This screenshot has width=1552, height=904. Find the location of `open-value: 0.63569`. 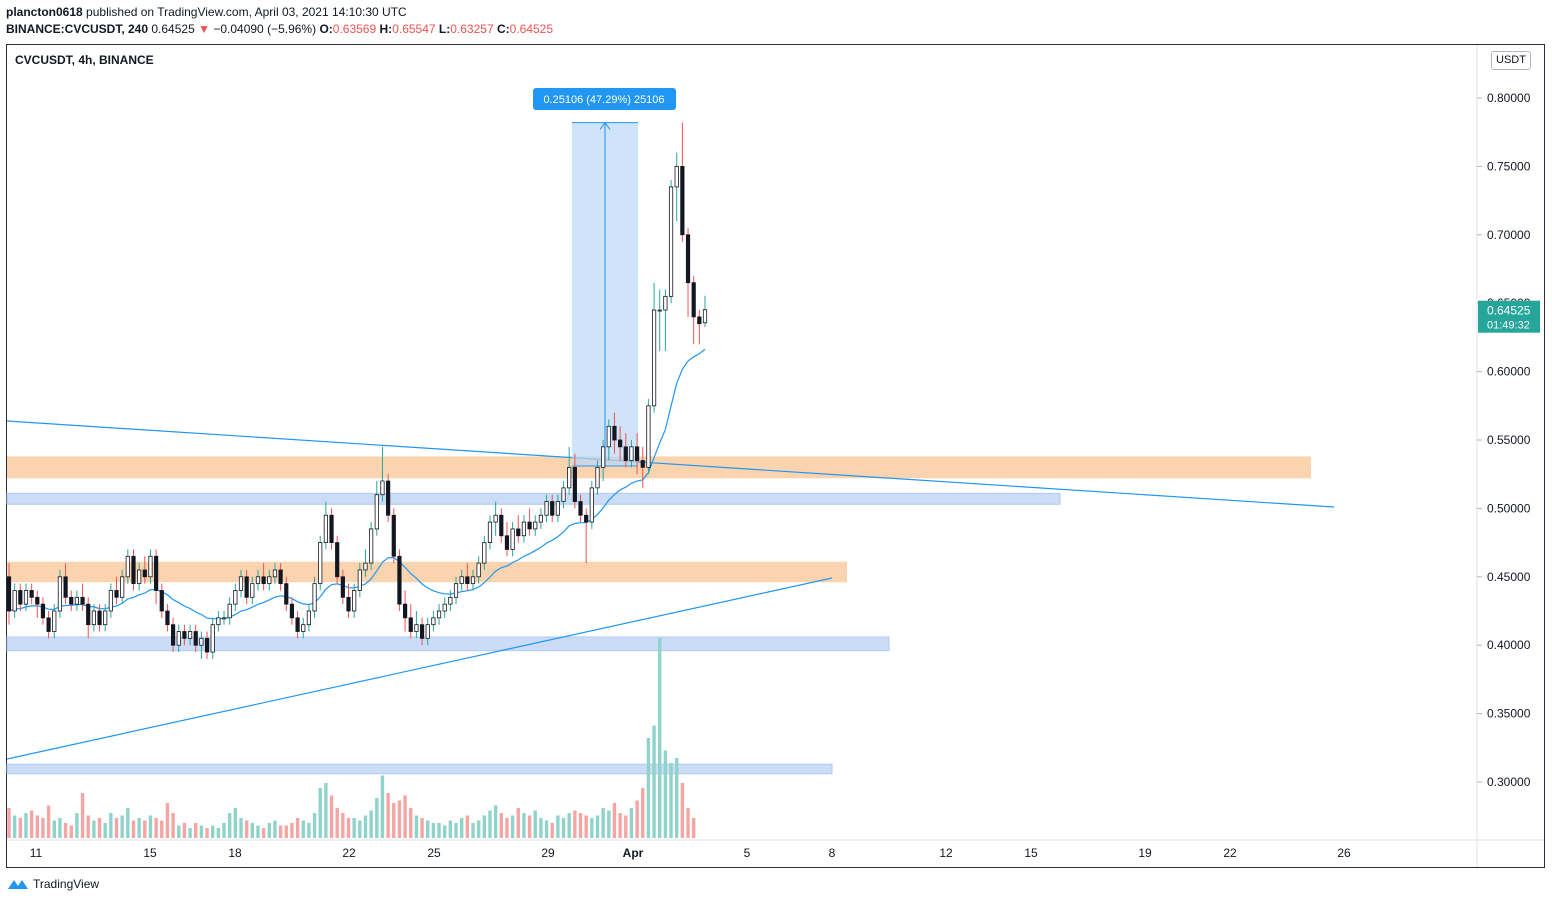

open-value: 0.63569 is located at coordinates (354, 29).